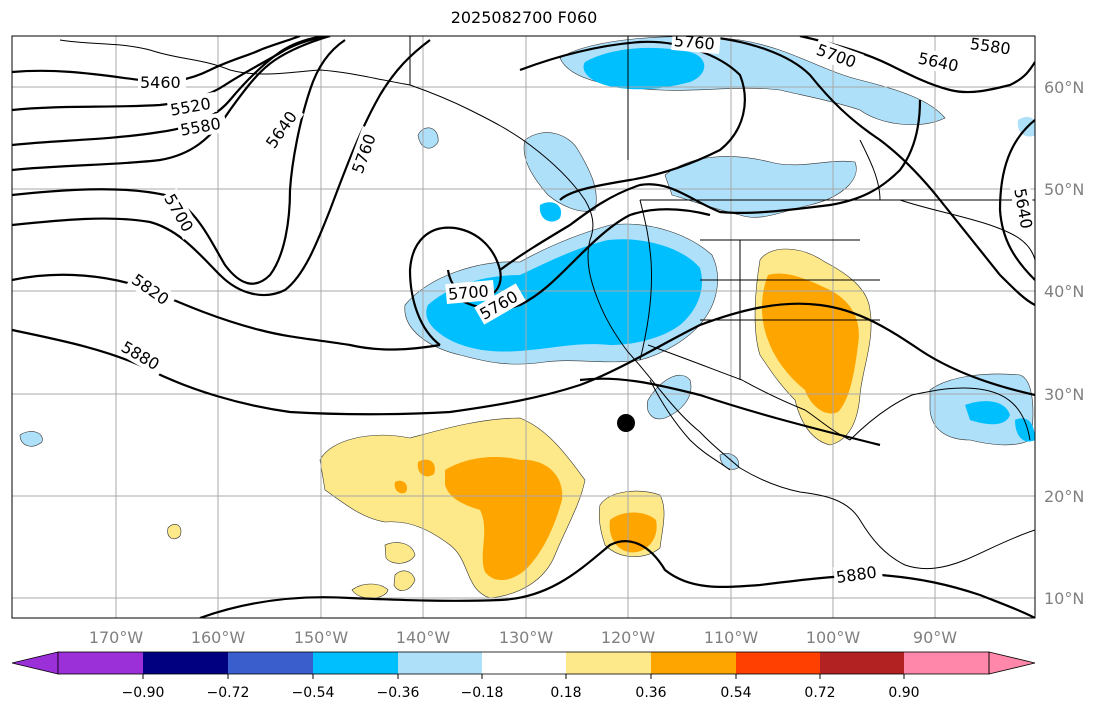  Describe the element at coordinates (990, 46) in the screenshot. I see `contour-label: 5580` at that location.